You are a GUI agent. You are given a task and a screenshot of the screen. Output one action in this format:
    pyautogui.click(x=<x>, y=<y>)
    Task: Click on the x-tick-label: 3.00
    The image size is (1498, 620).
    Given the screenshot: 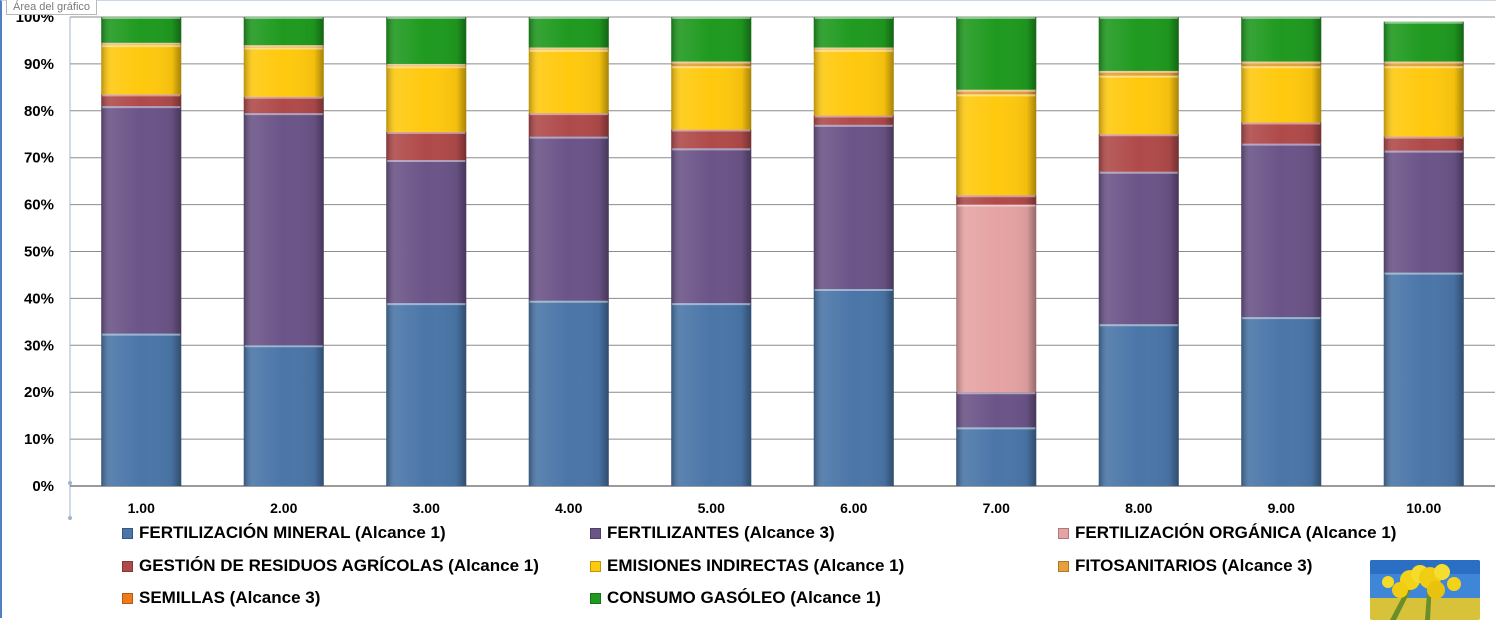 What is the action you would take?
    pyautogui.click(x=426, y=508)
    